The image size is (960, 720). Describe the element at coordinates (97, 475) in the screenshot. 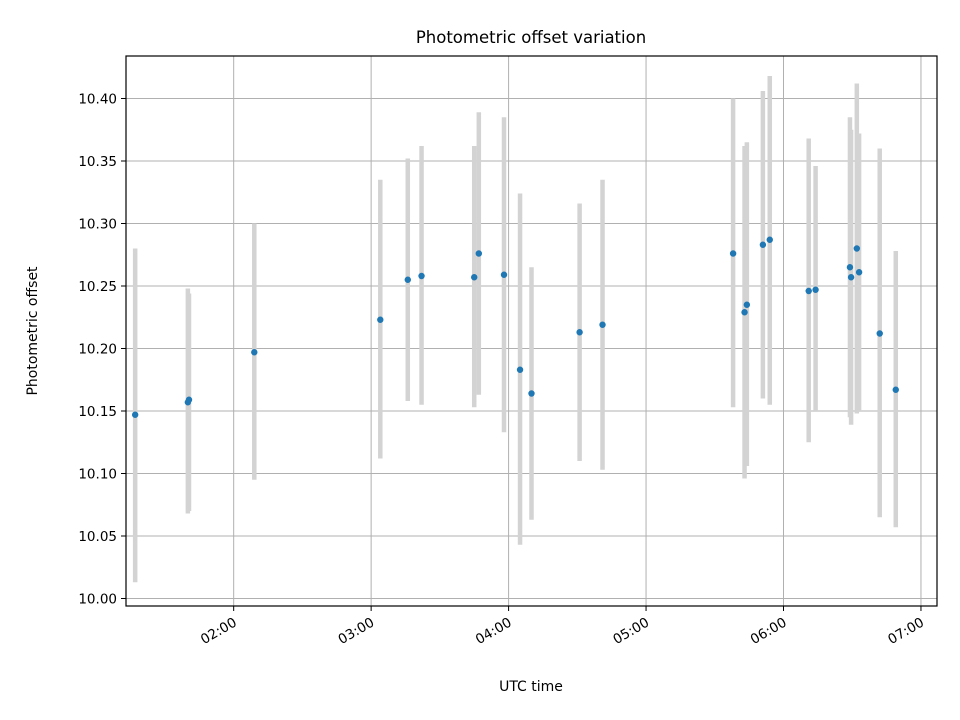

I see `y-tick-label: 10.10` at that location.